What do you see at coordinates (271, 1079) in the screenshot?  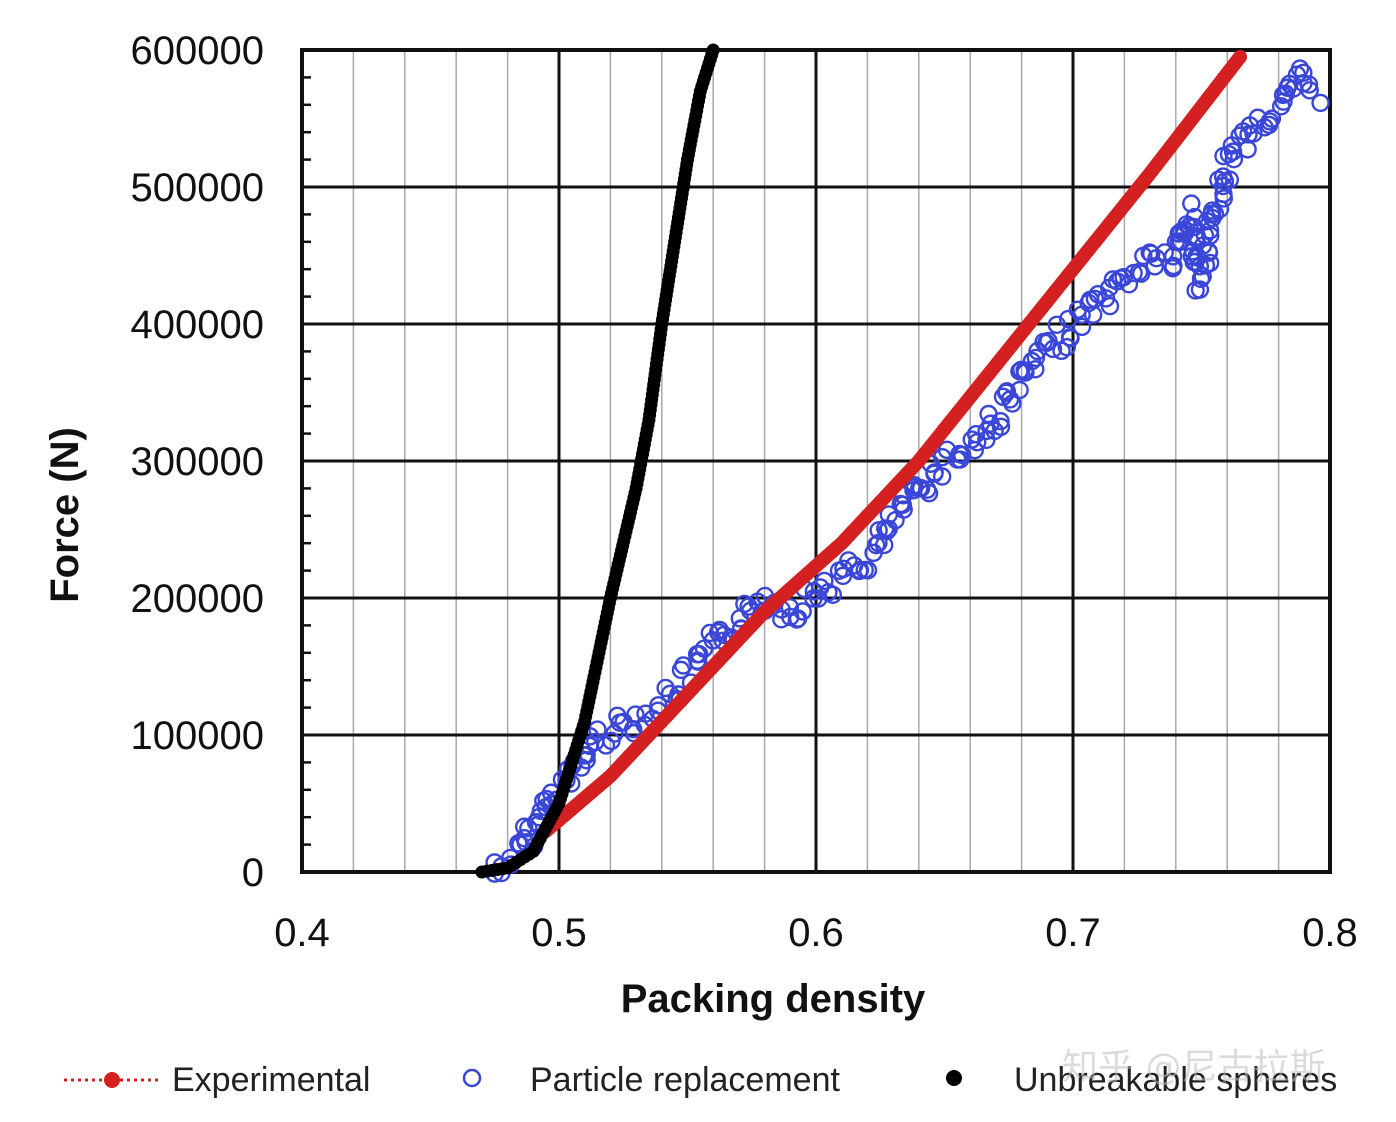 I see `legend-label-experimental: Experimental` at bounding box center [271, 1079].